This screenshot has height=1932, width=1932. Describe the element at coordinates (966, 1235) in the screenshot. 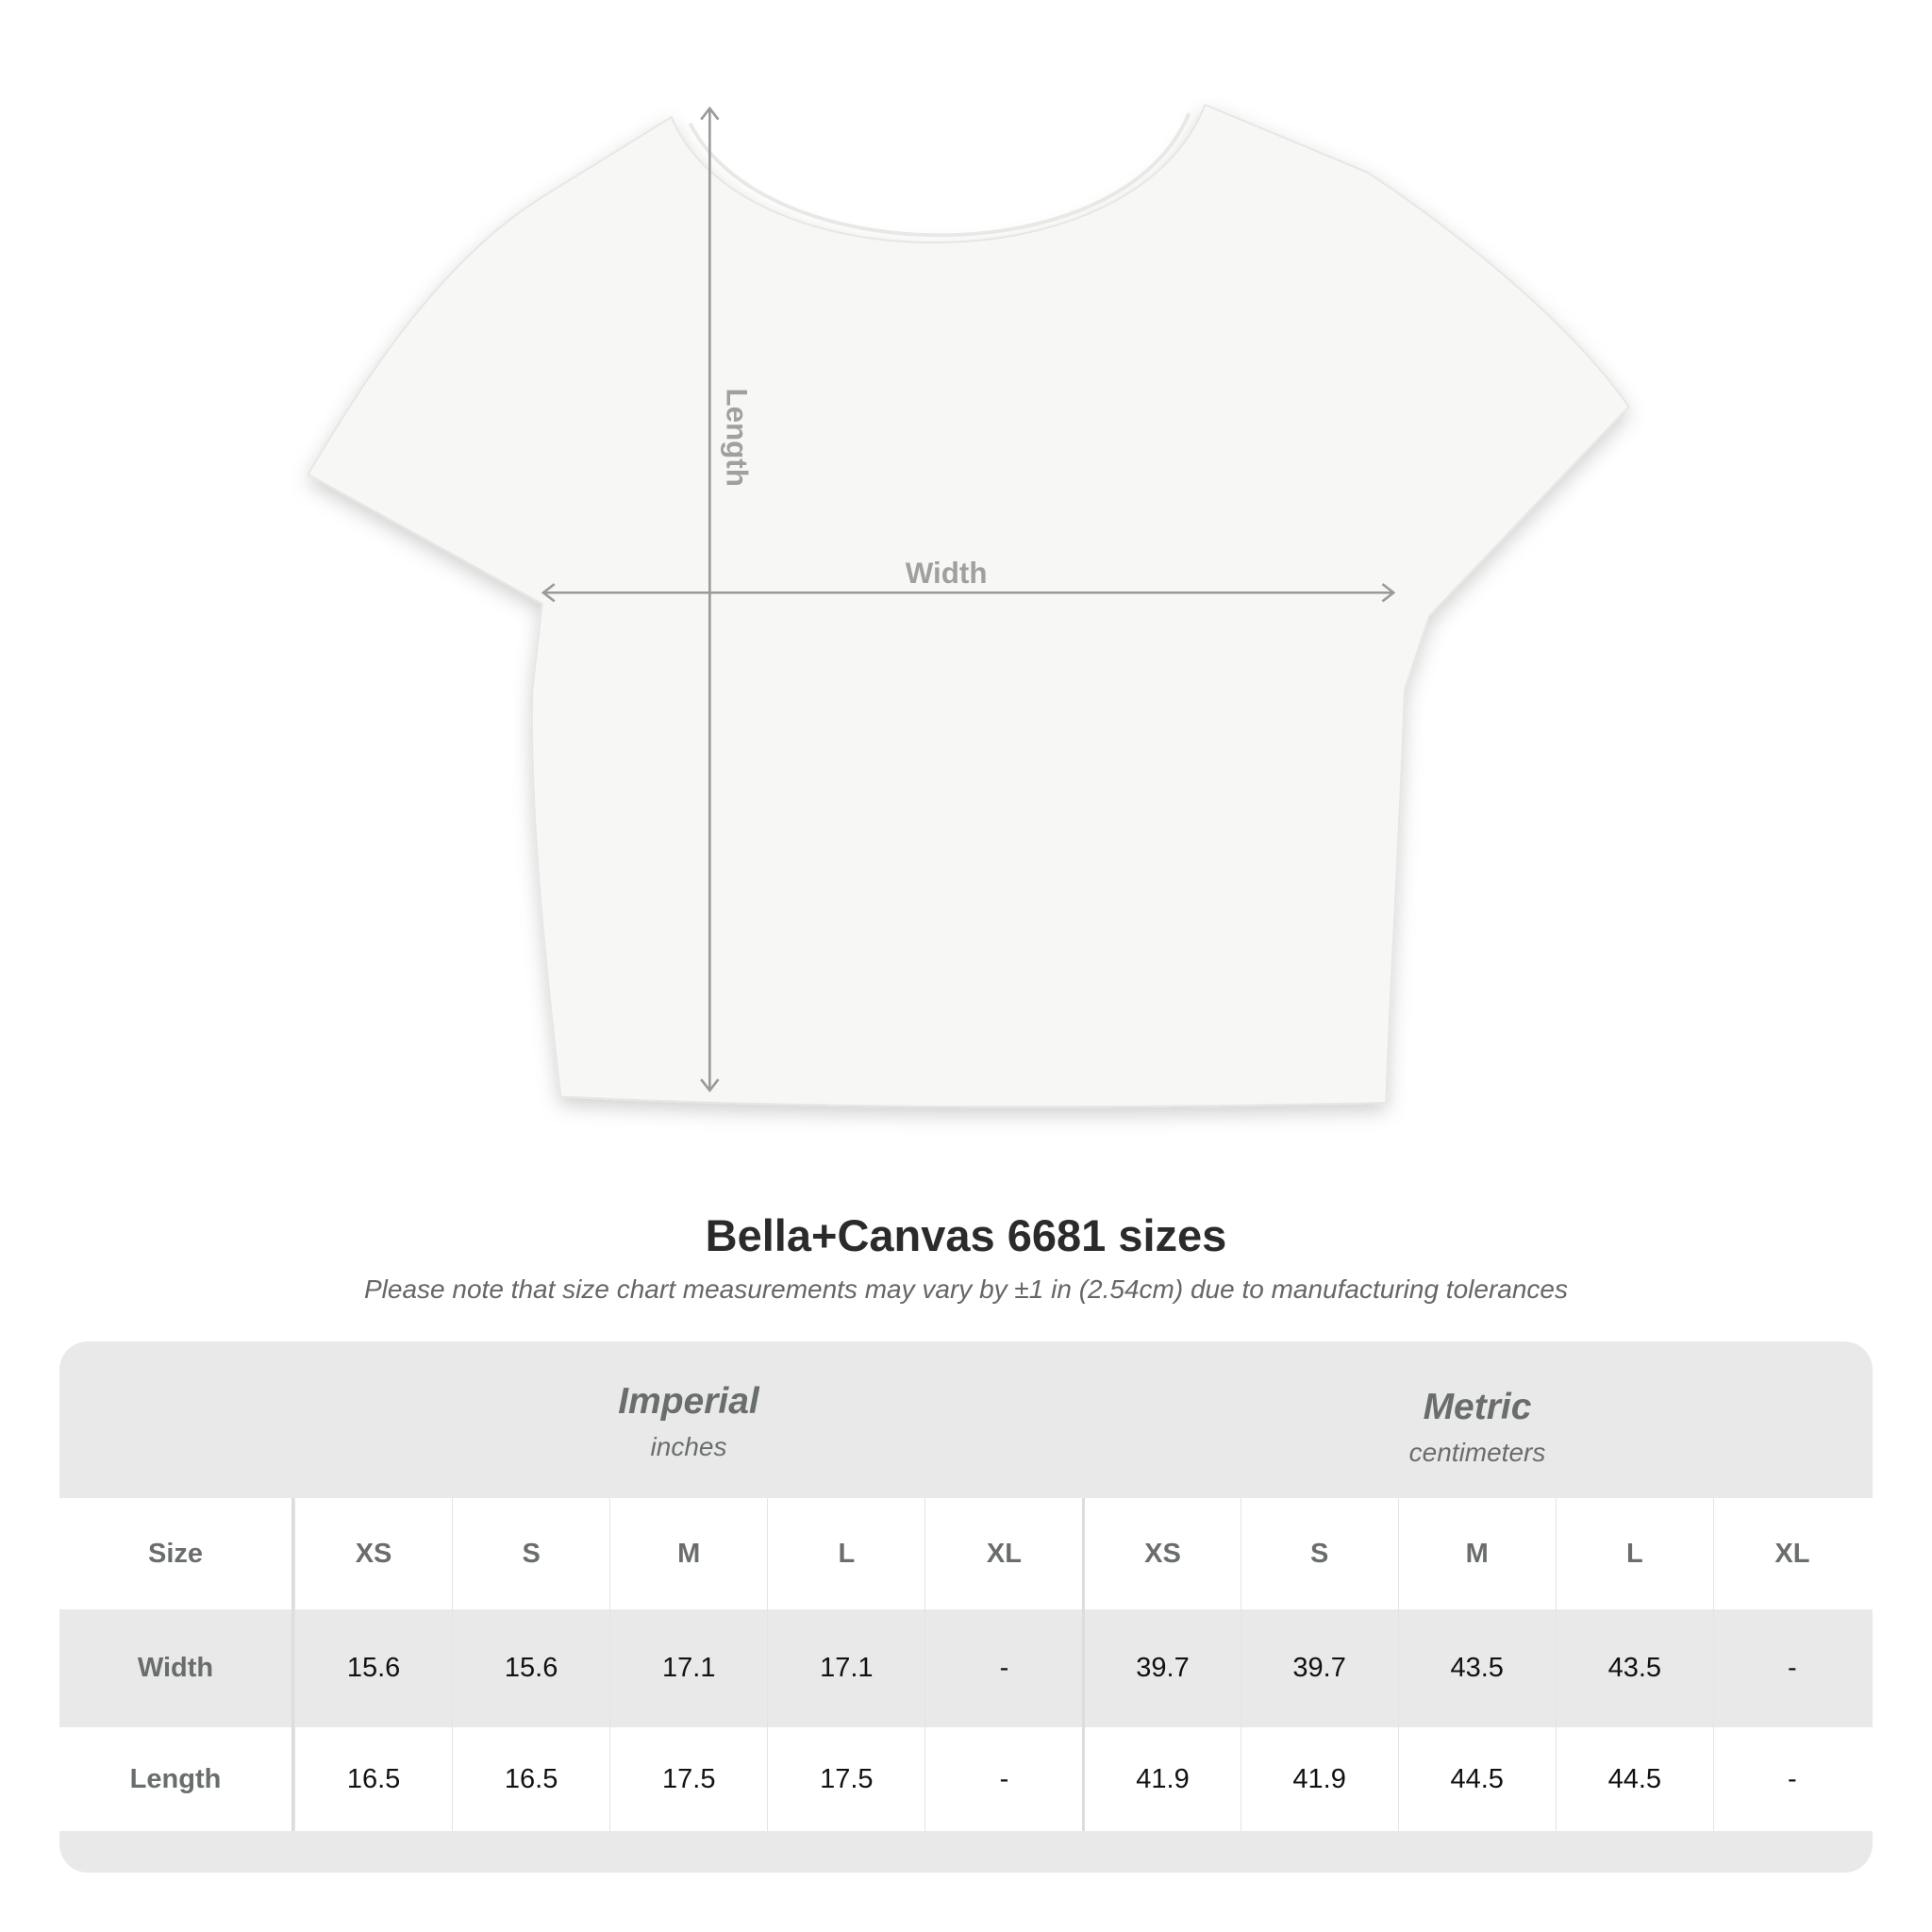

I see `page-title: Bella+Canvas 6681 sizes` at that location.